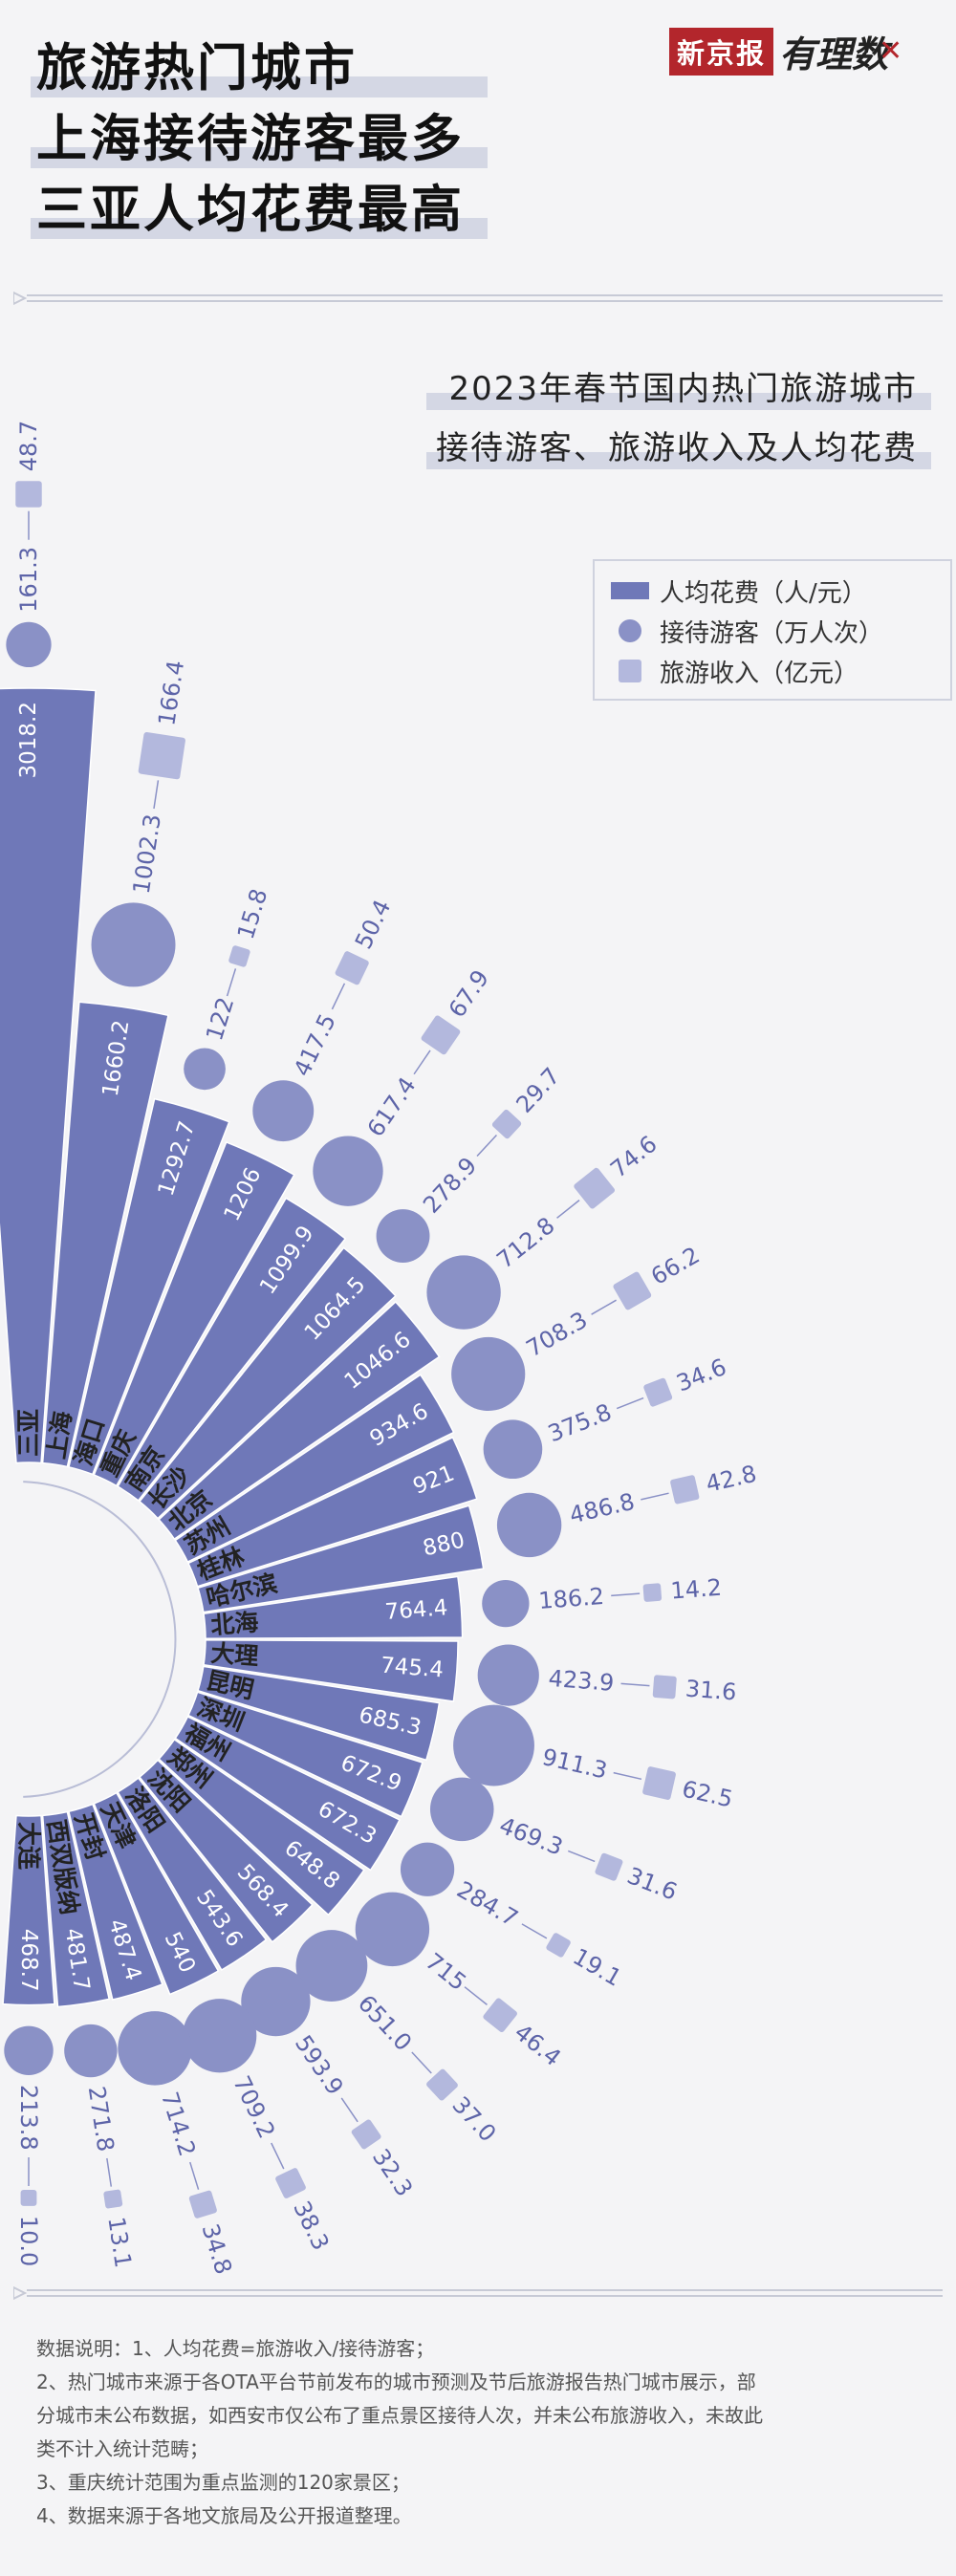 This screenshot has width=956, height=2576. What do you see at coordinates (582, 1681) in the screenshot?
I see `visitors-label: 423.9` at bounding box center [582, 1681].